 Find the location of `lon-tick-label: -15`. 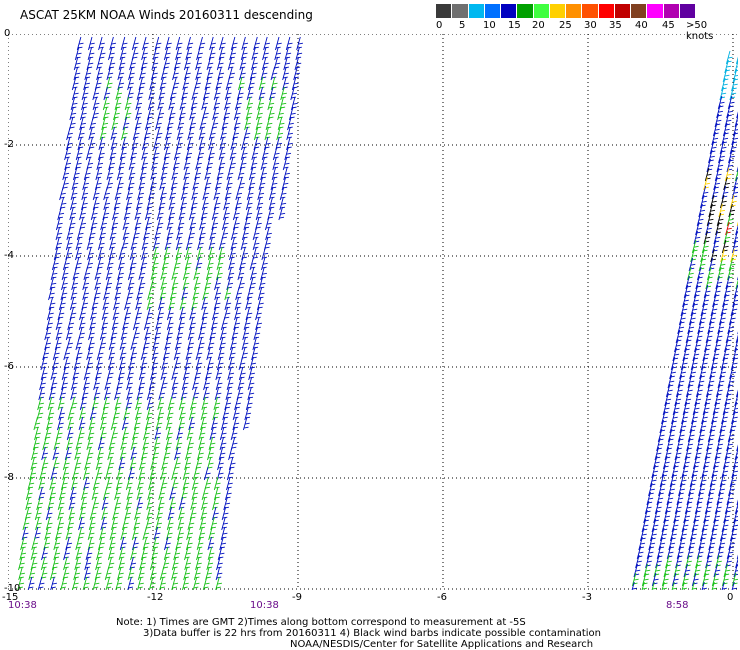

lon-tick-label: -15 is located at coordinates (10, 597).